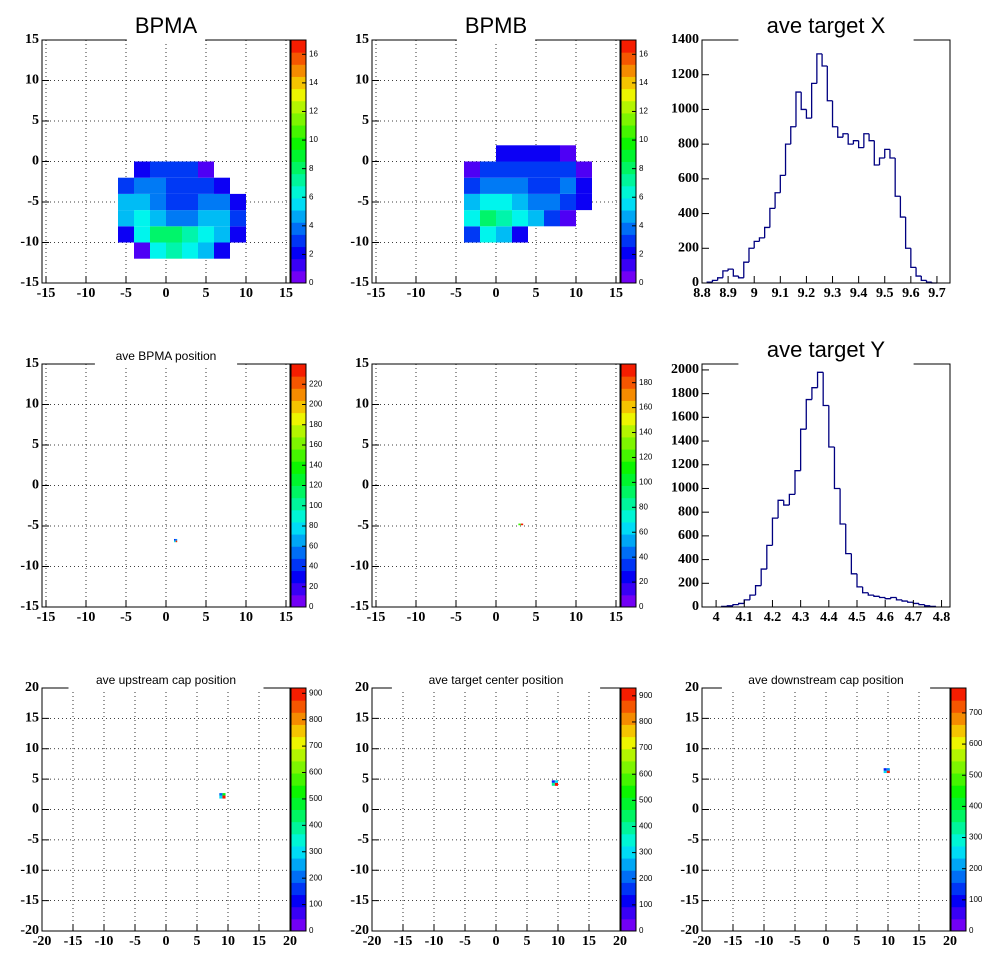 This screenshot has height=972, width=996. What do you see at coordinates (829, 617) in the screenshot?
I see `x-tick-label: 4.4` at bounding box center [829, 617].